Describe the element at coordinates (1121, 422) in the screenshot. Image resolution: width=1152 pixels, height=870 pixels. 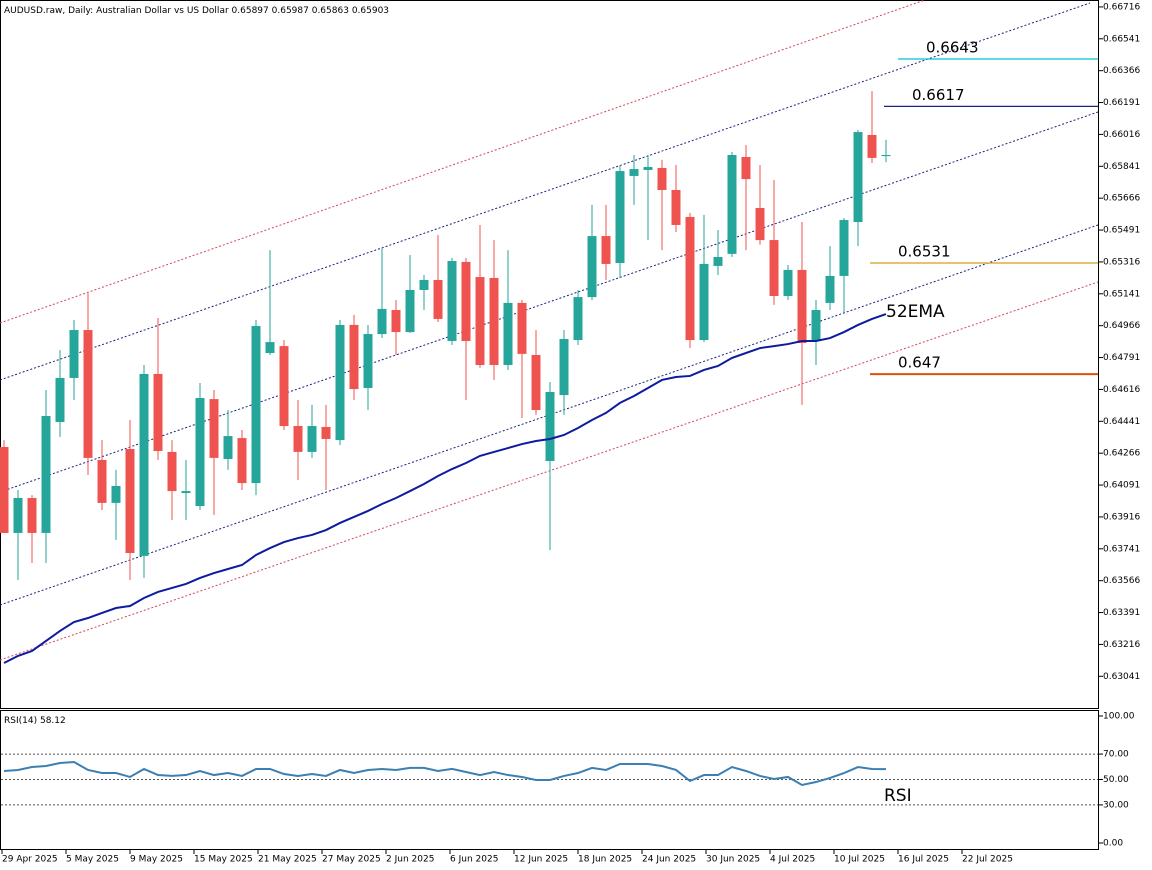
I see `y-tick-label: 0.64441` at that location.